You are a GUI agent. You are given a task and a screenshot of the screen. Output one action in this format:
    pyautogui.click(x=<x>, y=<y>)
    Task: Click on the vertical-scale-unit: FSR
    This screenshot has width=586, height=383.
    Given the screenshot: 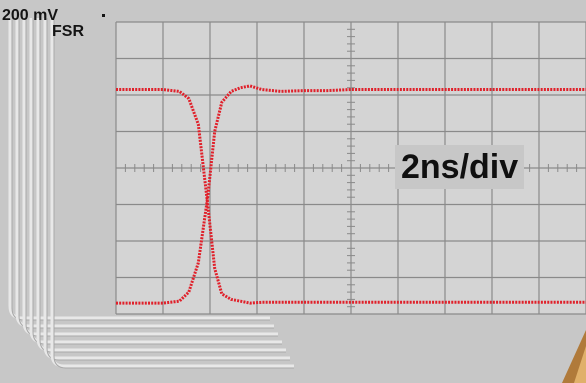 What is the action you would take?
    pyautogui.click(x=68, y=31)
    